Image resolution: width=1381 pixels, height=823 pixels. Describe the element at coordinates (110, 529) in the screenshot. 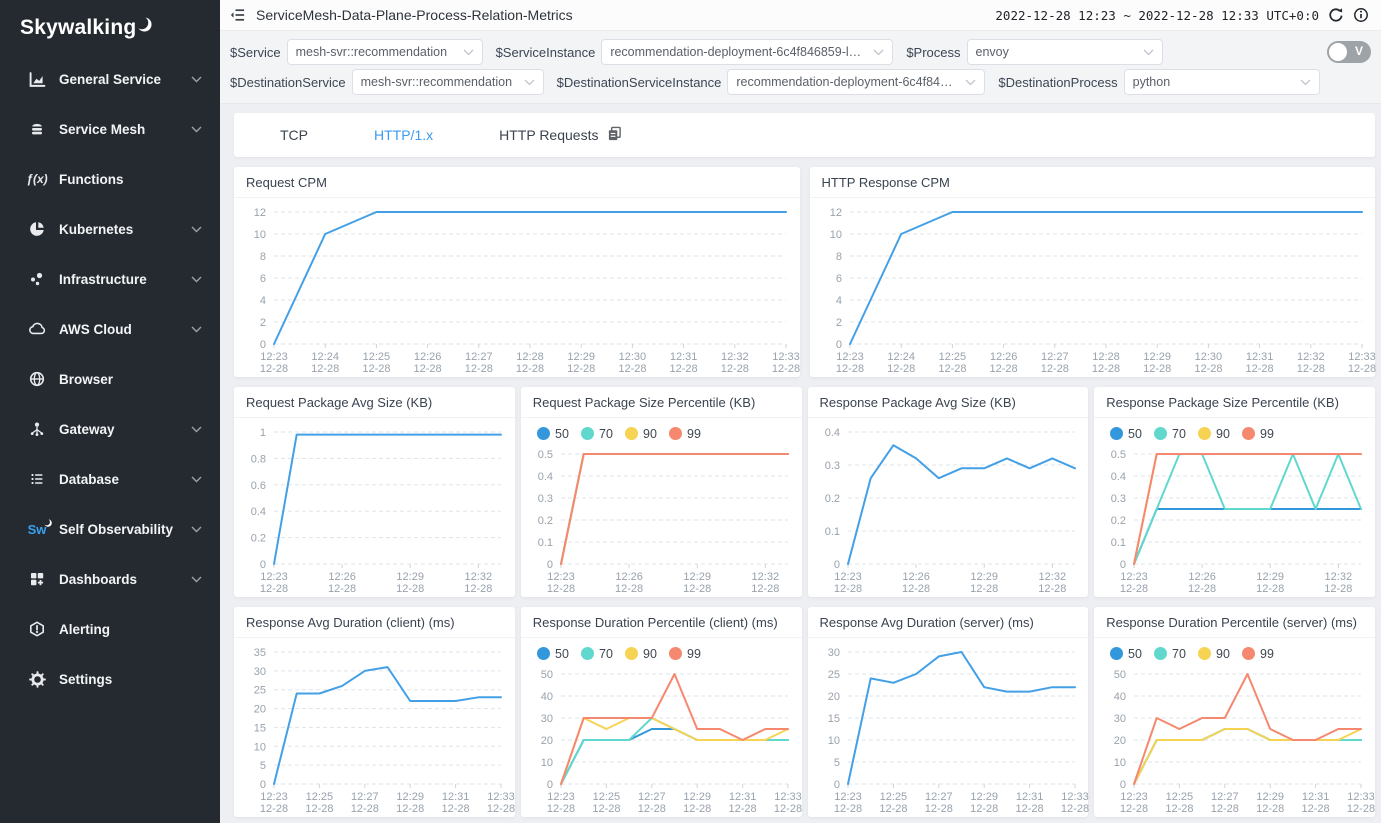

I see `sidebar-item-self-observability: Sw Self Observability` at that location.